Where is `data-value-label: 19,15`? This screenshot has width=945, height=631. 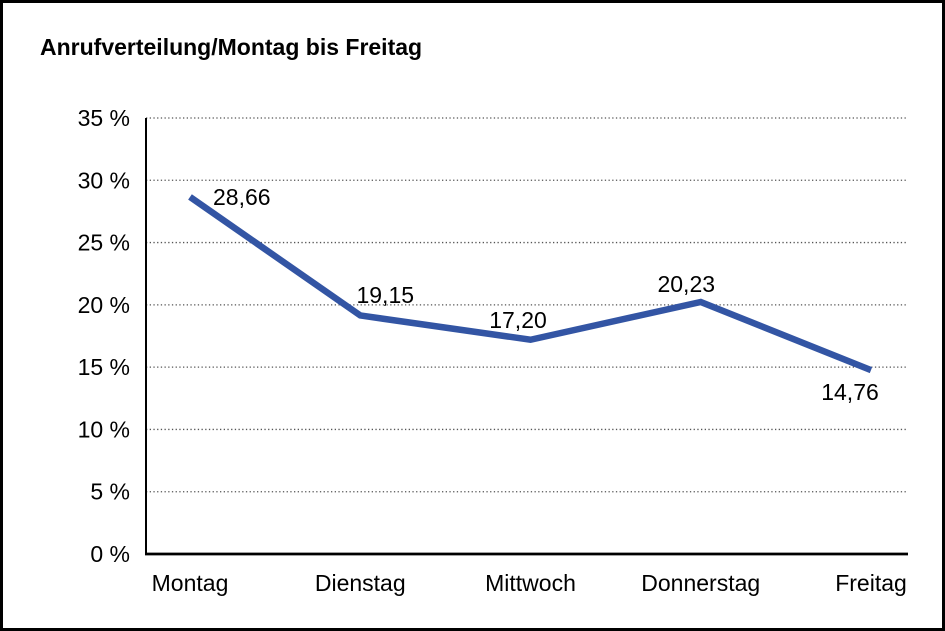
data-value-label: 19,15 is located at coordinates (385, 295).